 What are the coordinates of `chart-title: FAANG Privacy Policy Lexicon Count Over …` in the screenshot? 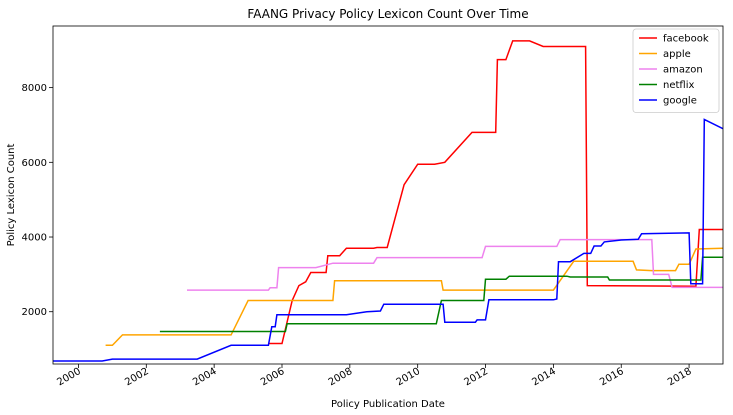 It's located at (387, 14).